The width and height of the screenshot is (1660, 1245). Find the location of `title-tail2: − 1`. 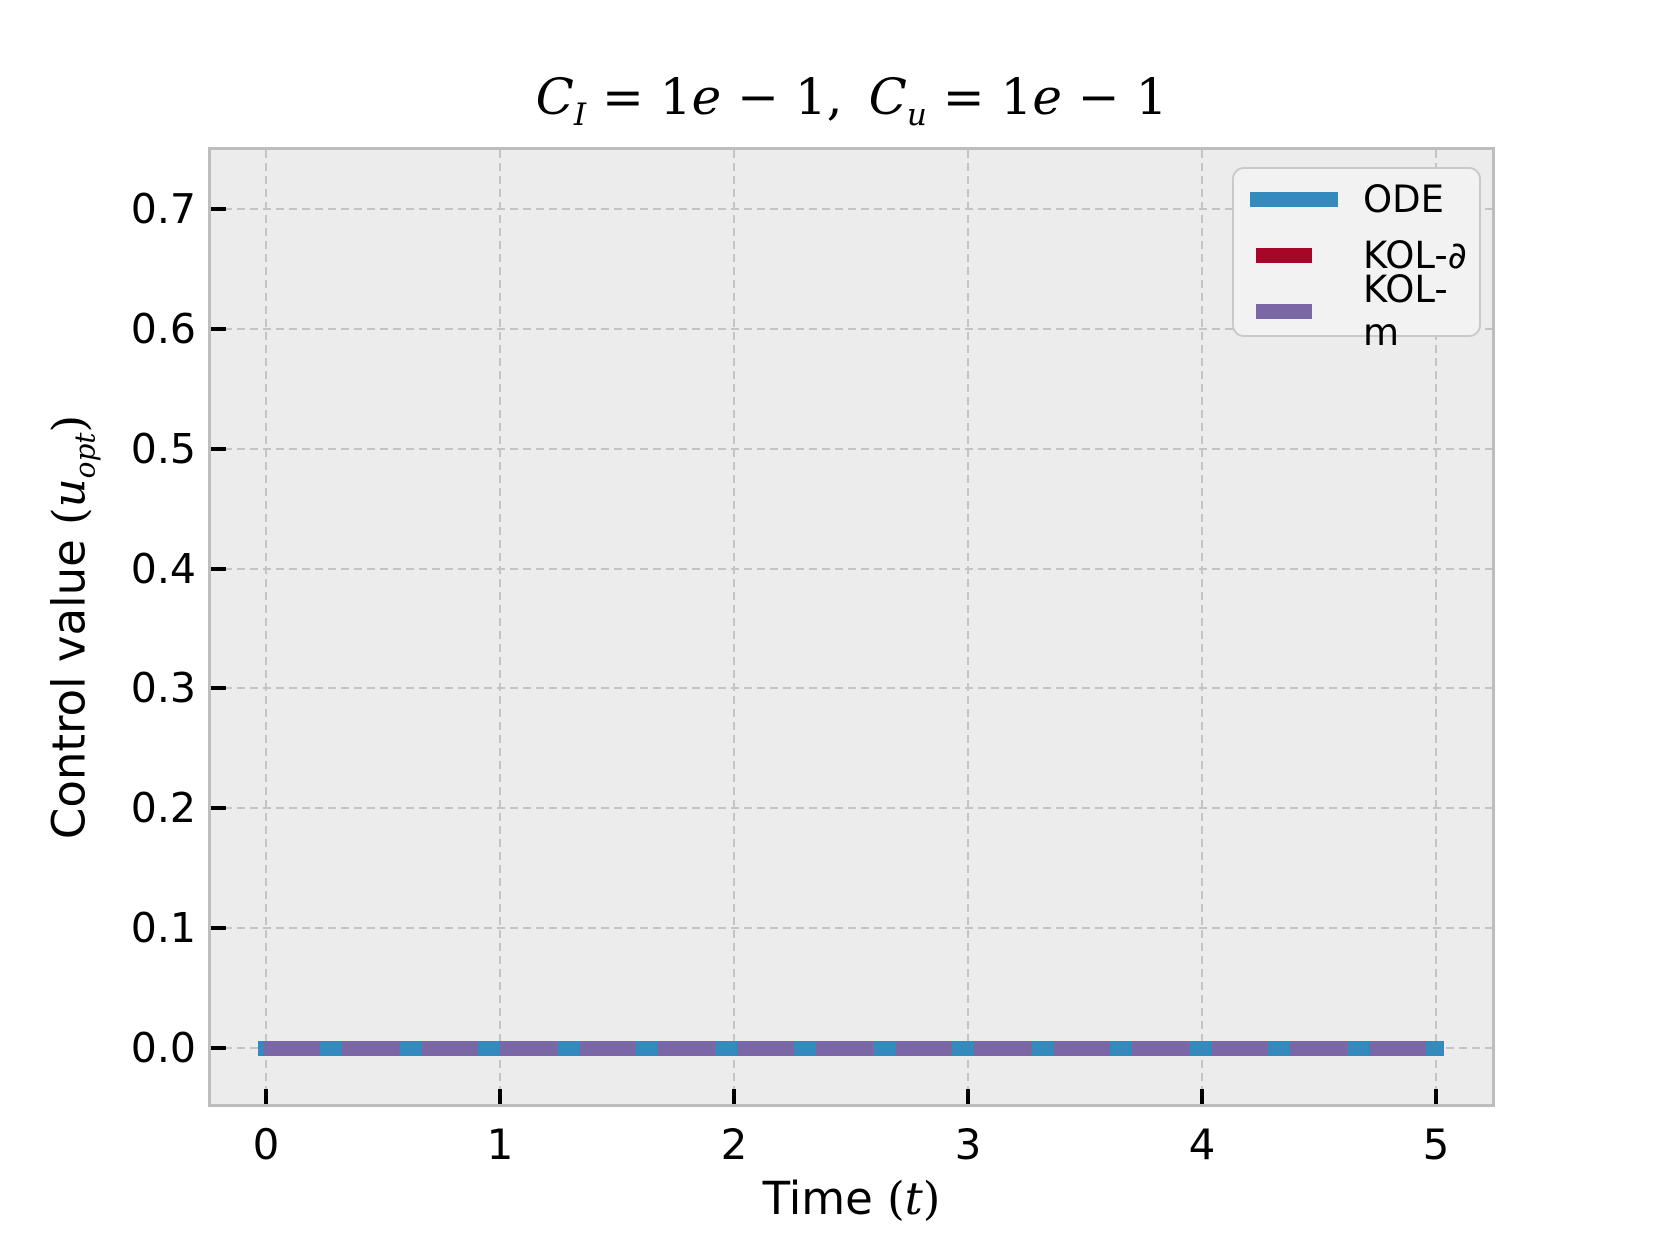

title-tail2: − 1 is located at coordinates (1114, 97).